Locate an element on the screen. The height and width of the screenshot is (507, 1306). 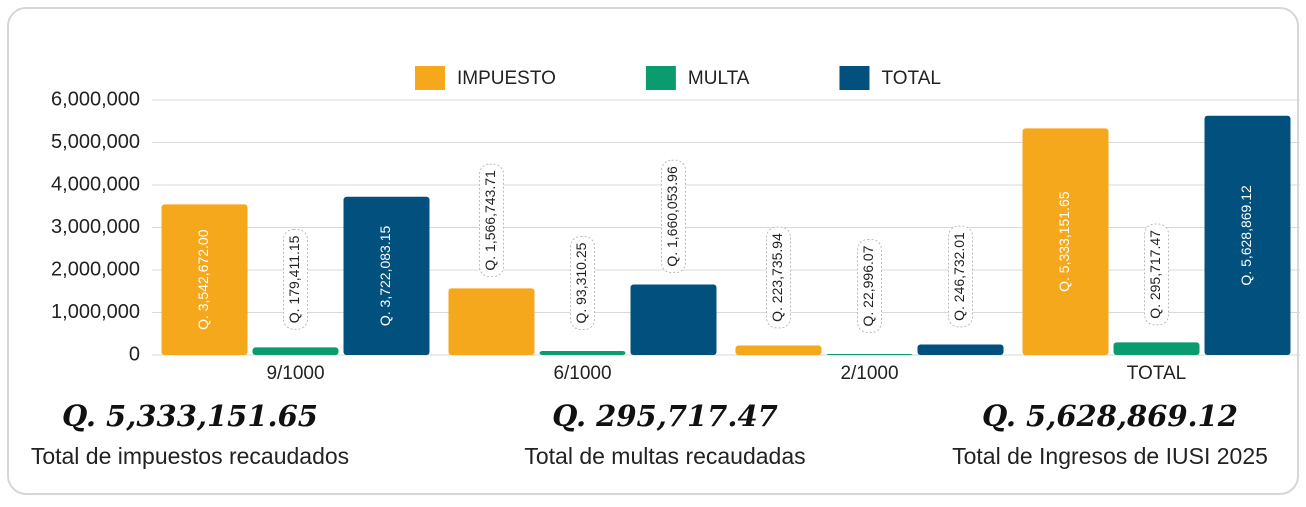
summary-caption: Total de impuestos recaudados is located at coordinates (190, 456).